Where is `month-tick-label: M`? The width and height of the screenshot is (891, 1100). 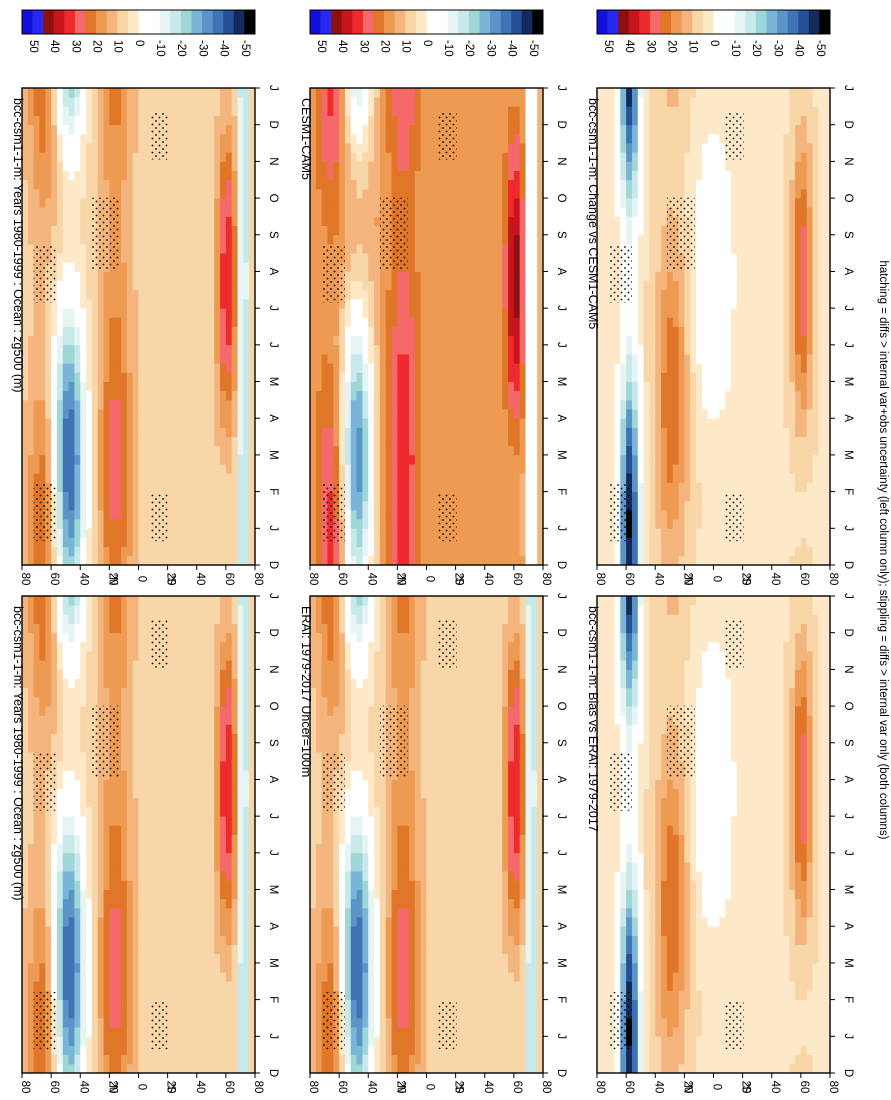 month-tick-label: M is located at coordinates (273, 963).